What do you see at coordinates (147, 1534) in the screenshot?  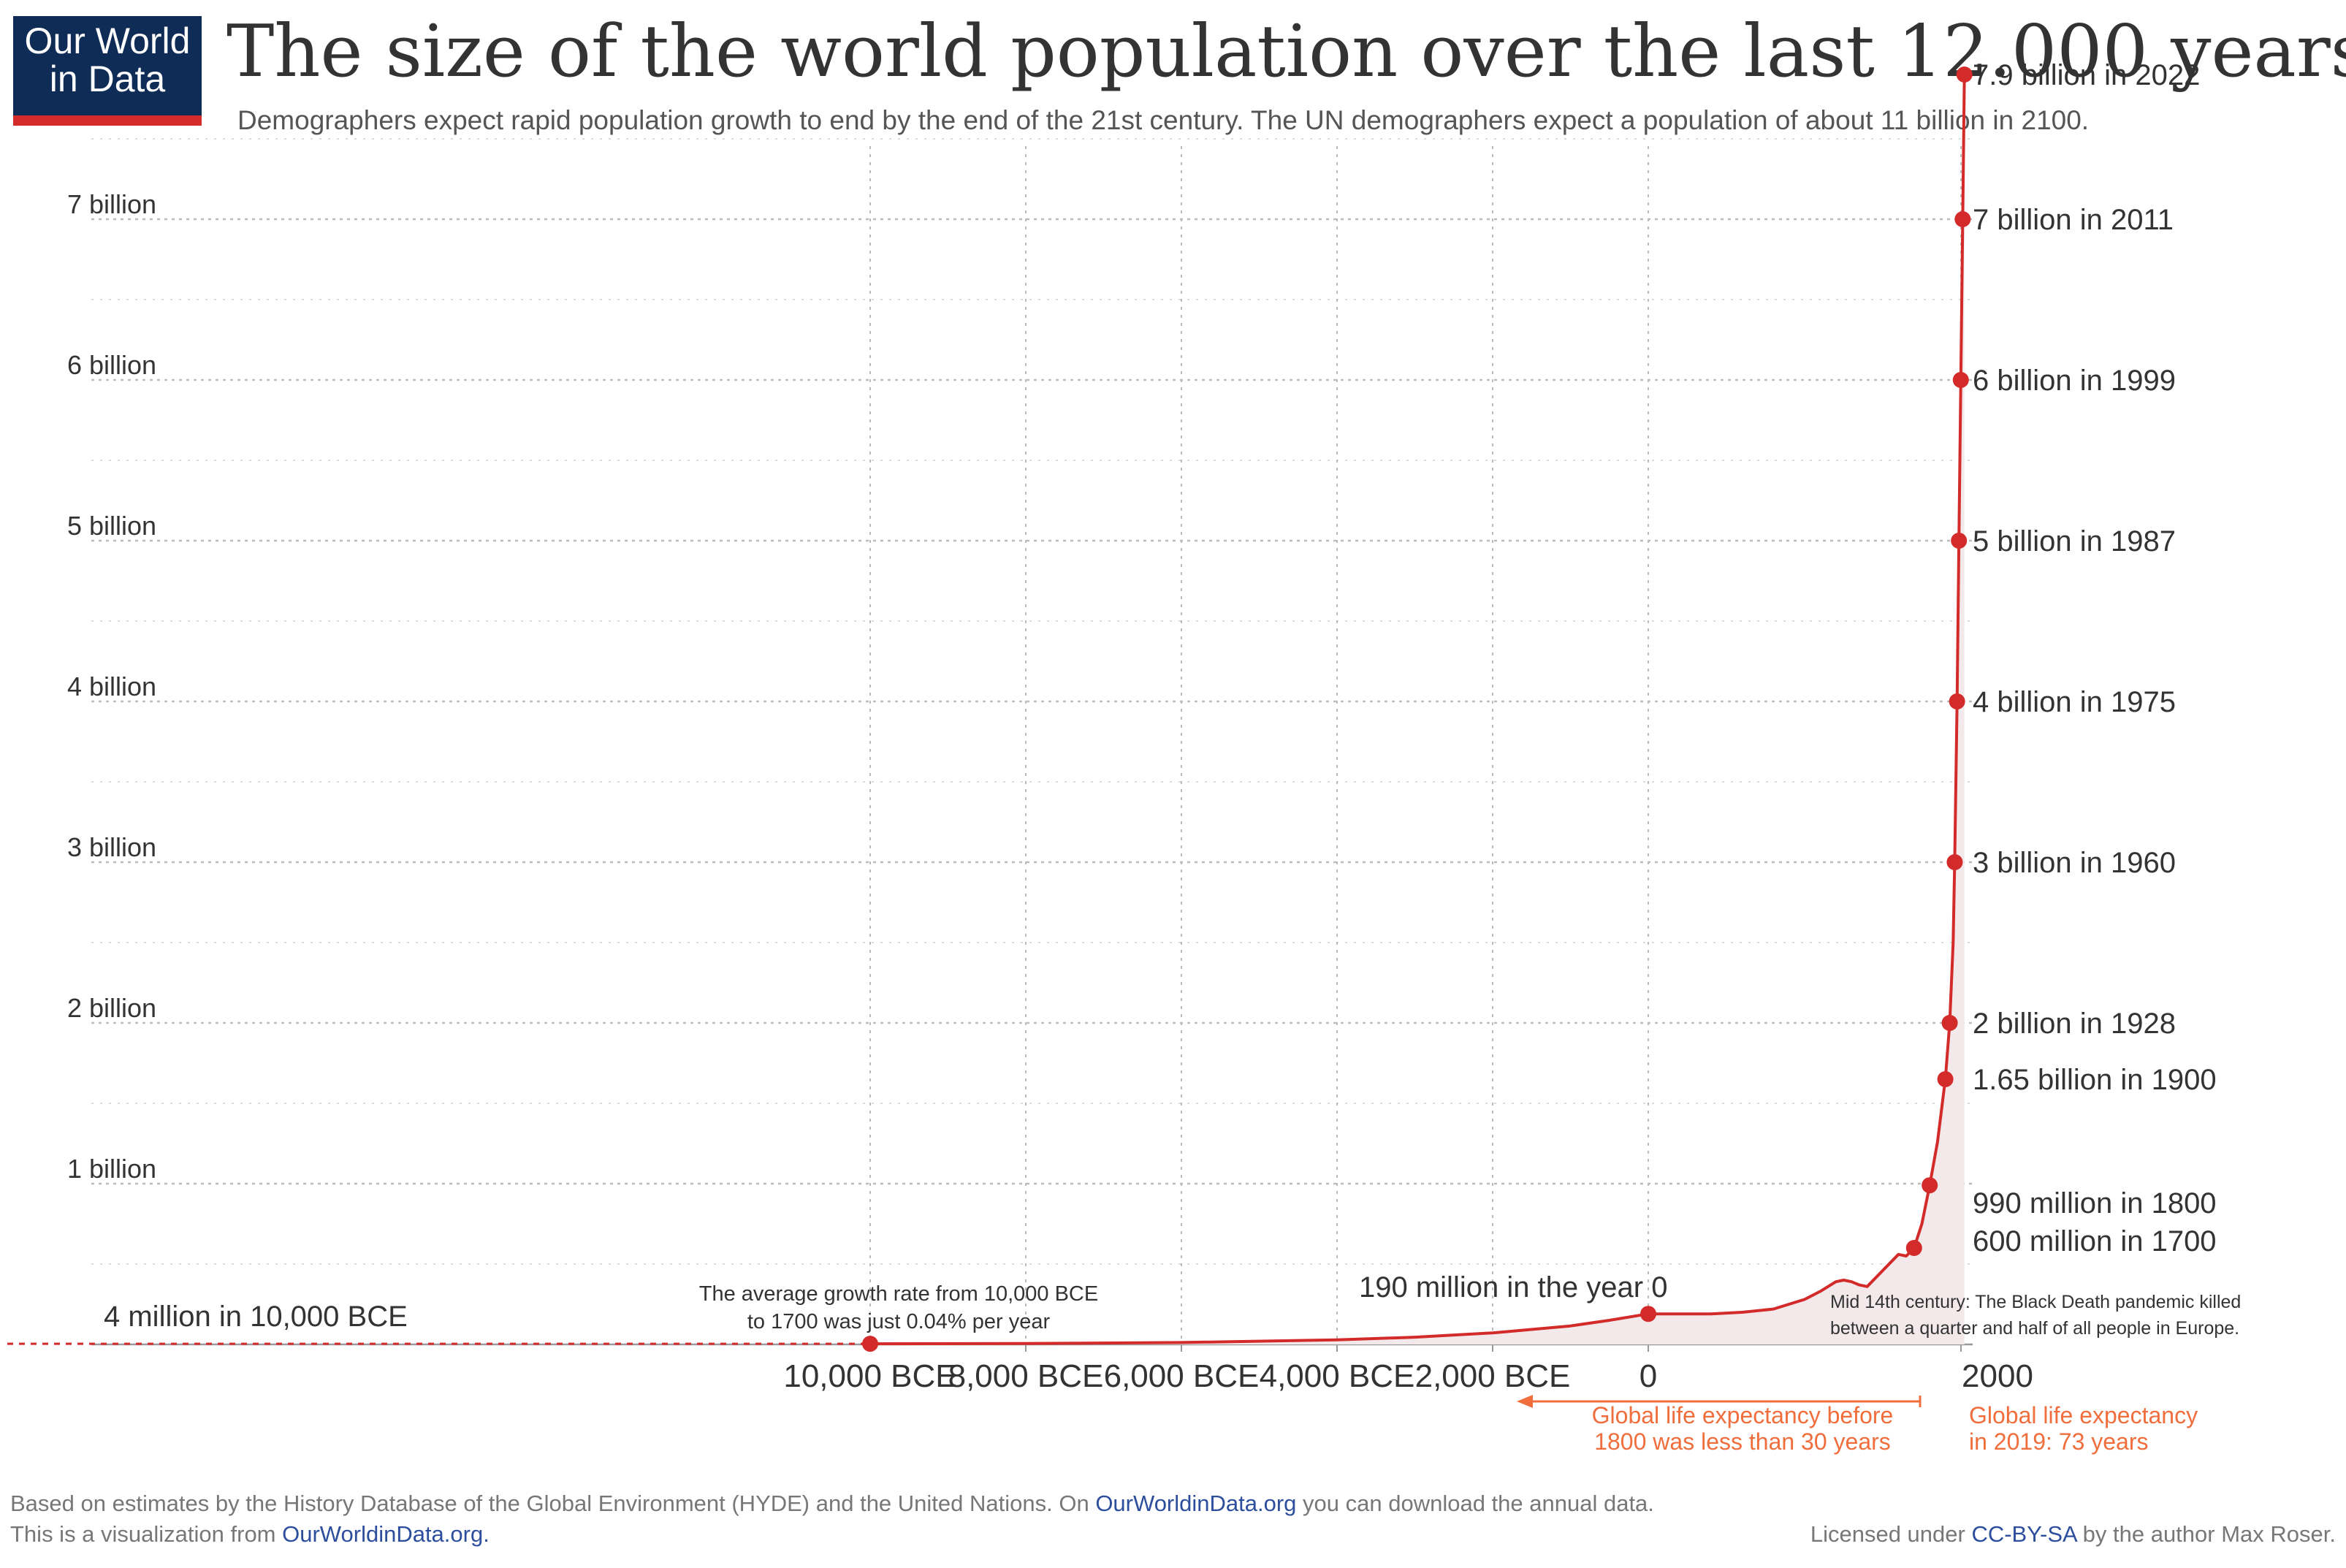 I see `footer-visualization-text: This is a visualization from` at bounding box center [147, 1534].